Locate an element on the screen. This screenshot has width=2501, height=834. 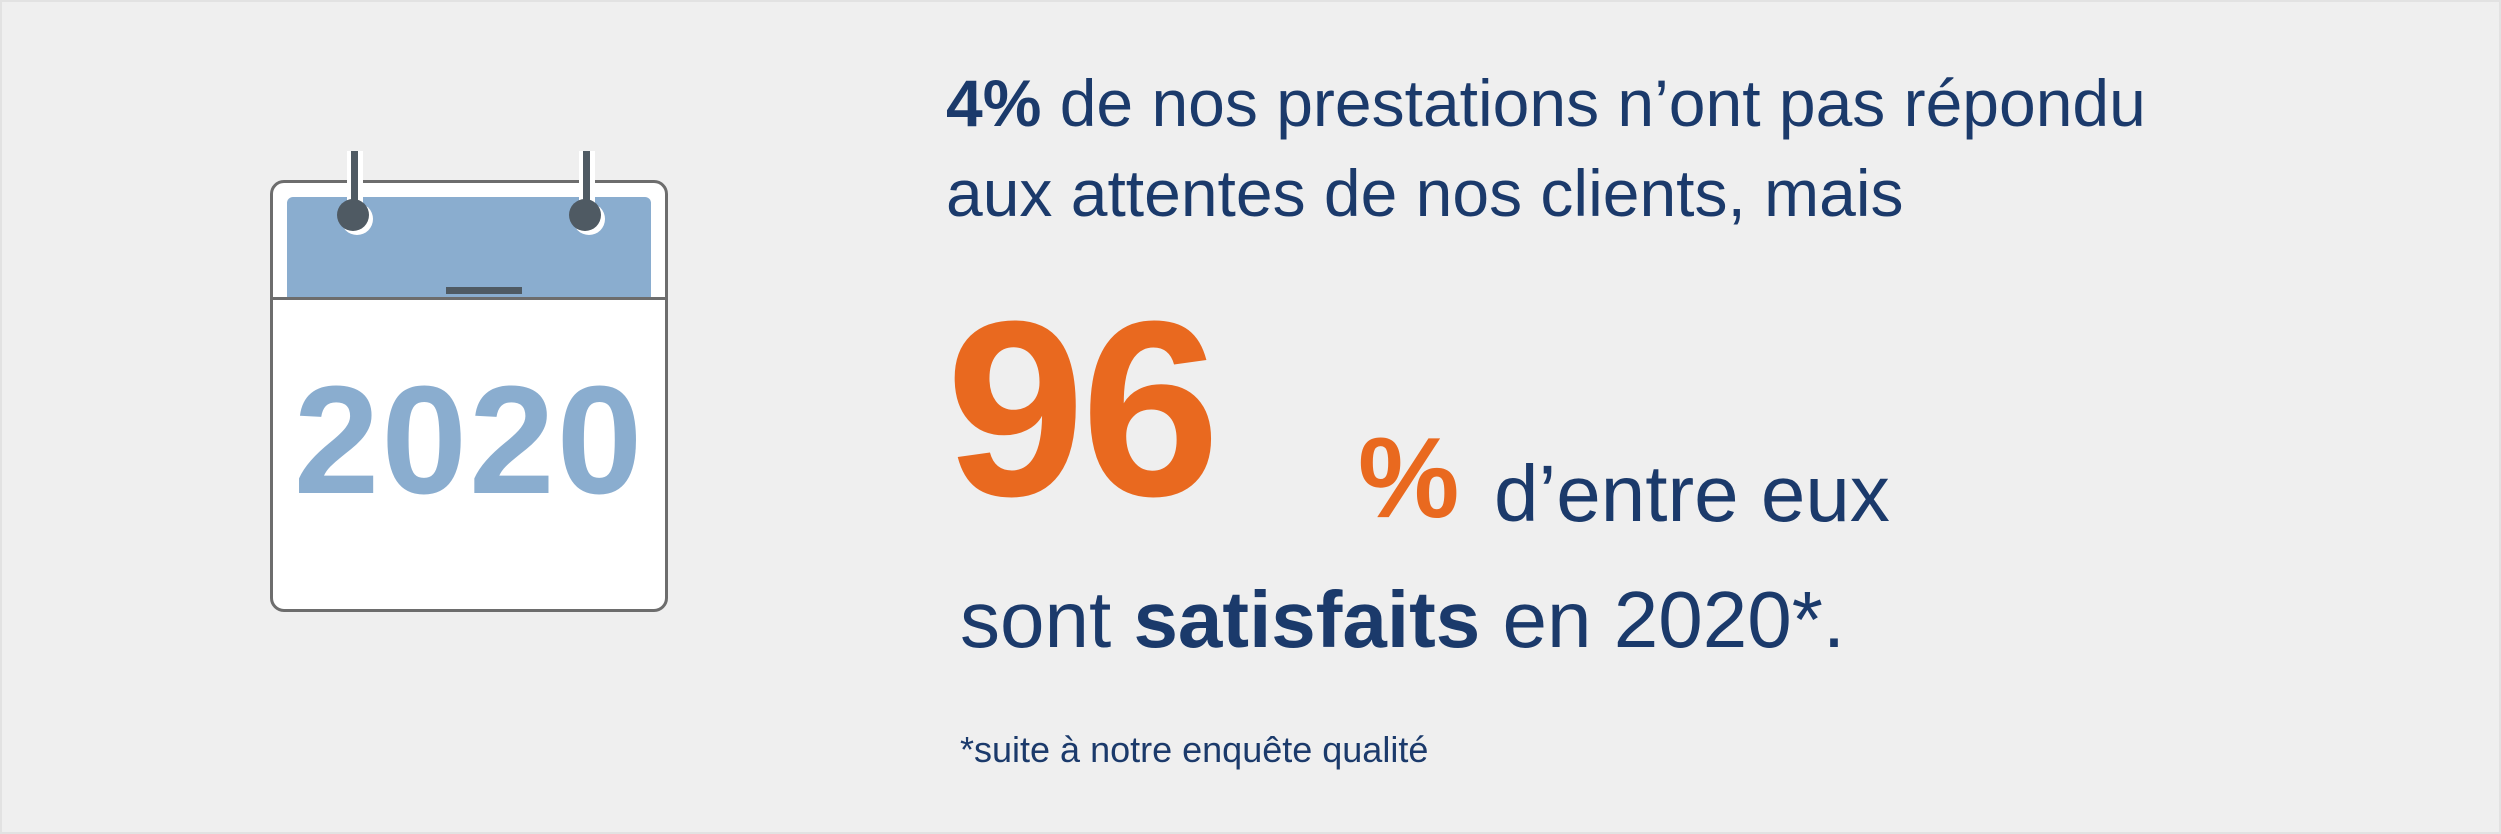
calendar-icon: 2020 is located at coordinates (469, 381).